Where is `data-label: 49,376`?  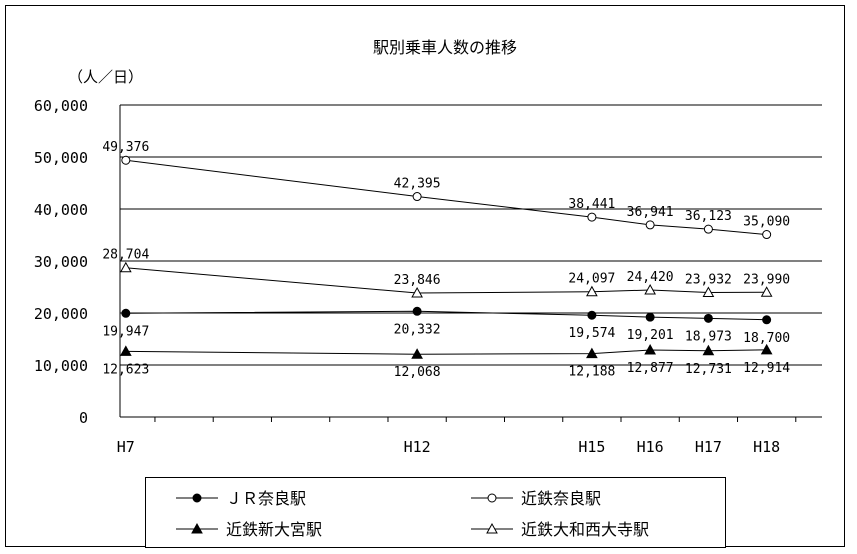 data-label: 49,376 is located at coordinates (125, 147).